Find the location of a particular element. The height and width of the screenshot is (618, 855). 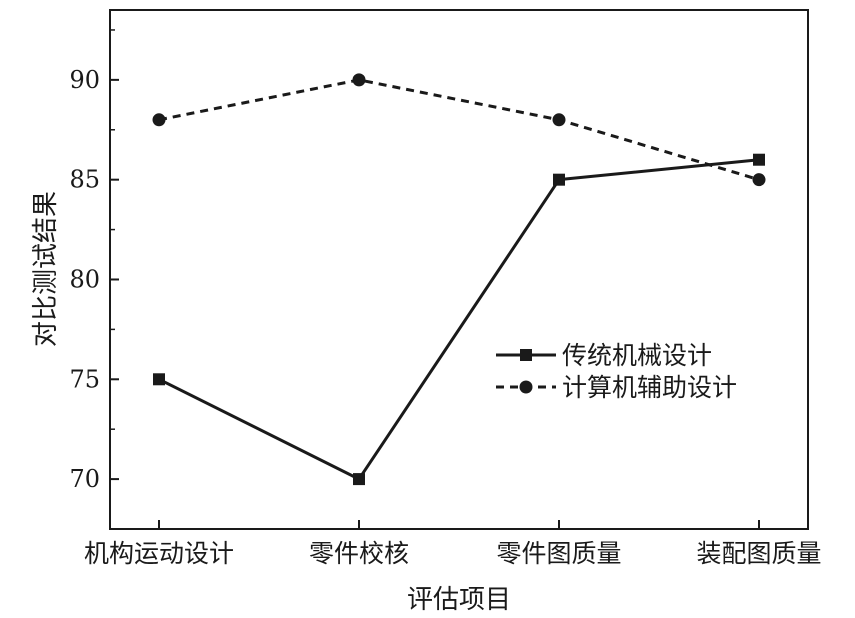

y-tick-label: 80 is located at coordinates (84, 279).